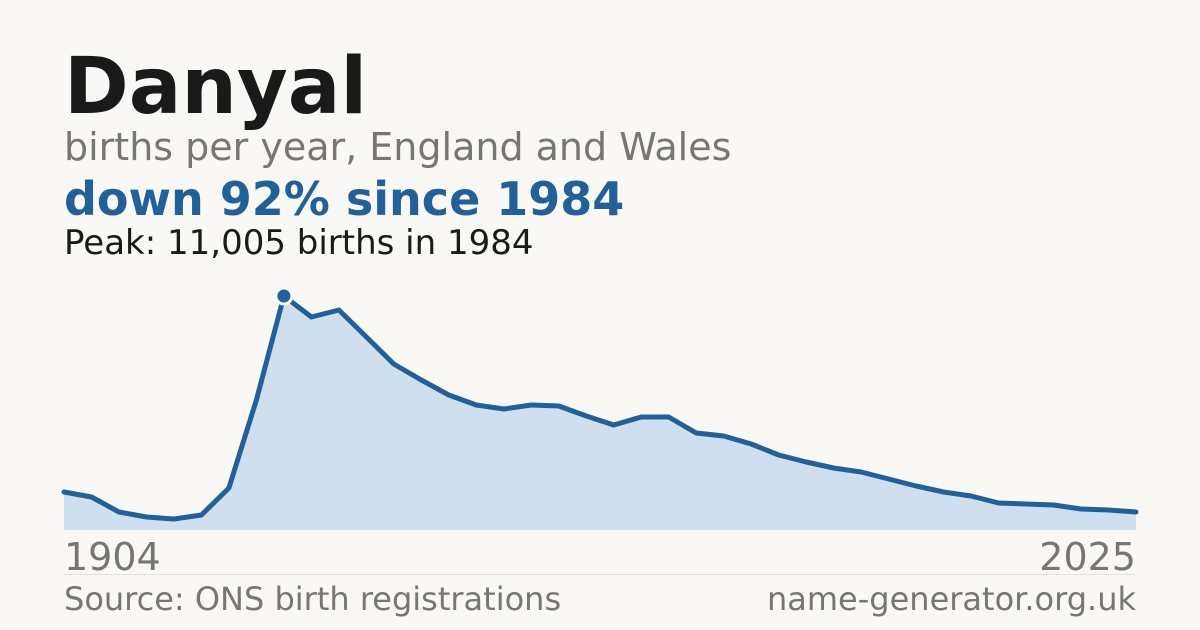 The width and height of the screenshot is (1200, 630). What do you see at coordinates (215, 87) in the screenshot?
I see `chart-title: Danyal` at bounding box center [215, 87].